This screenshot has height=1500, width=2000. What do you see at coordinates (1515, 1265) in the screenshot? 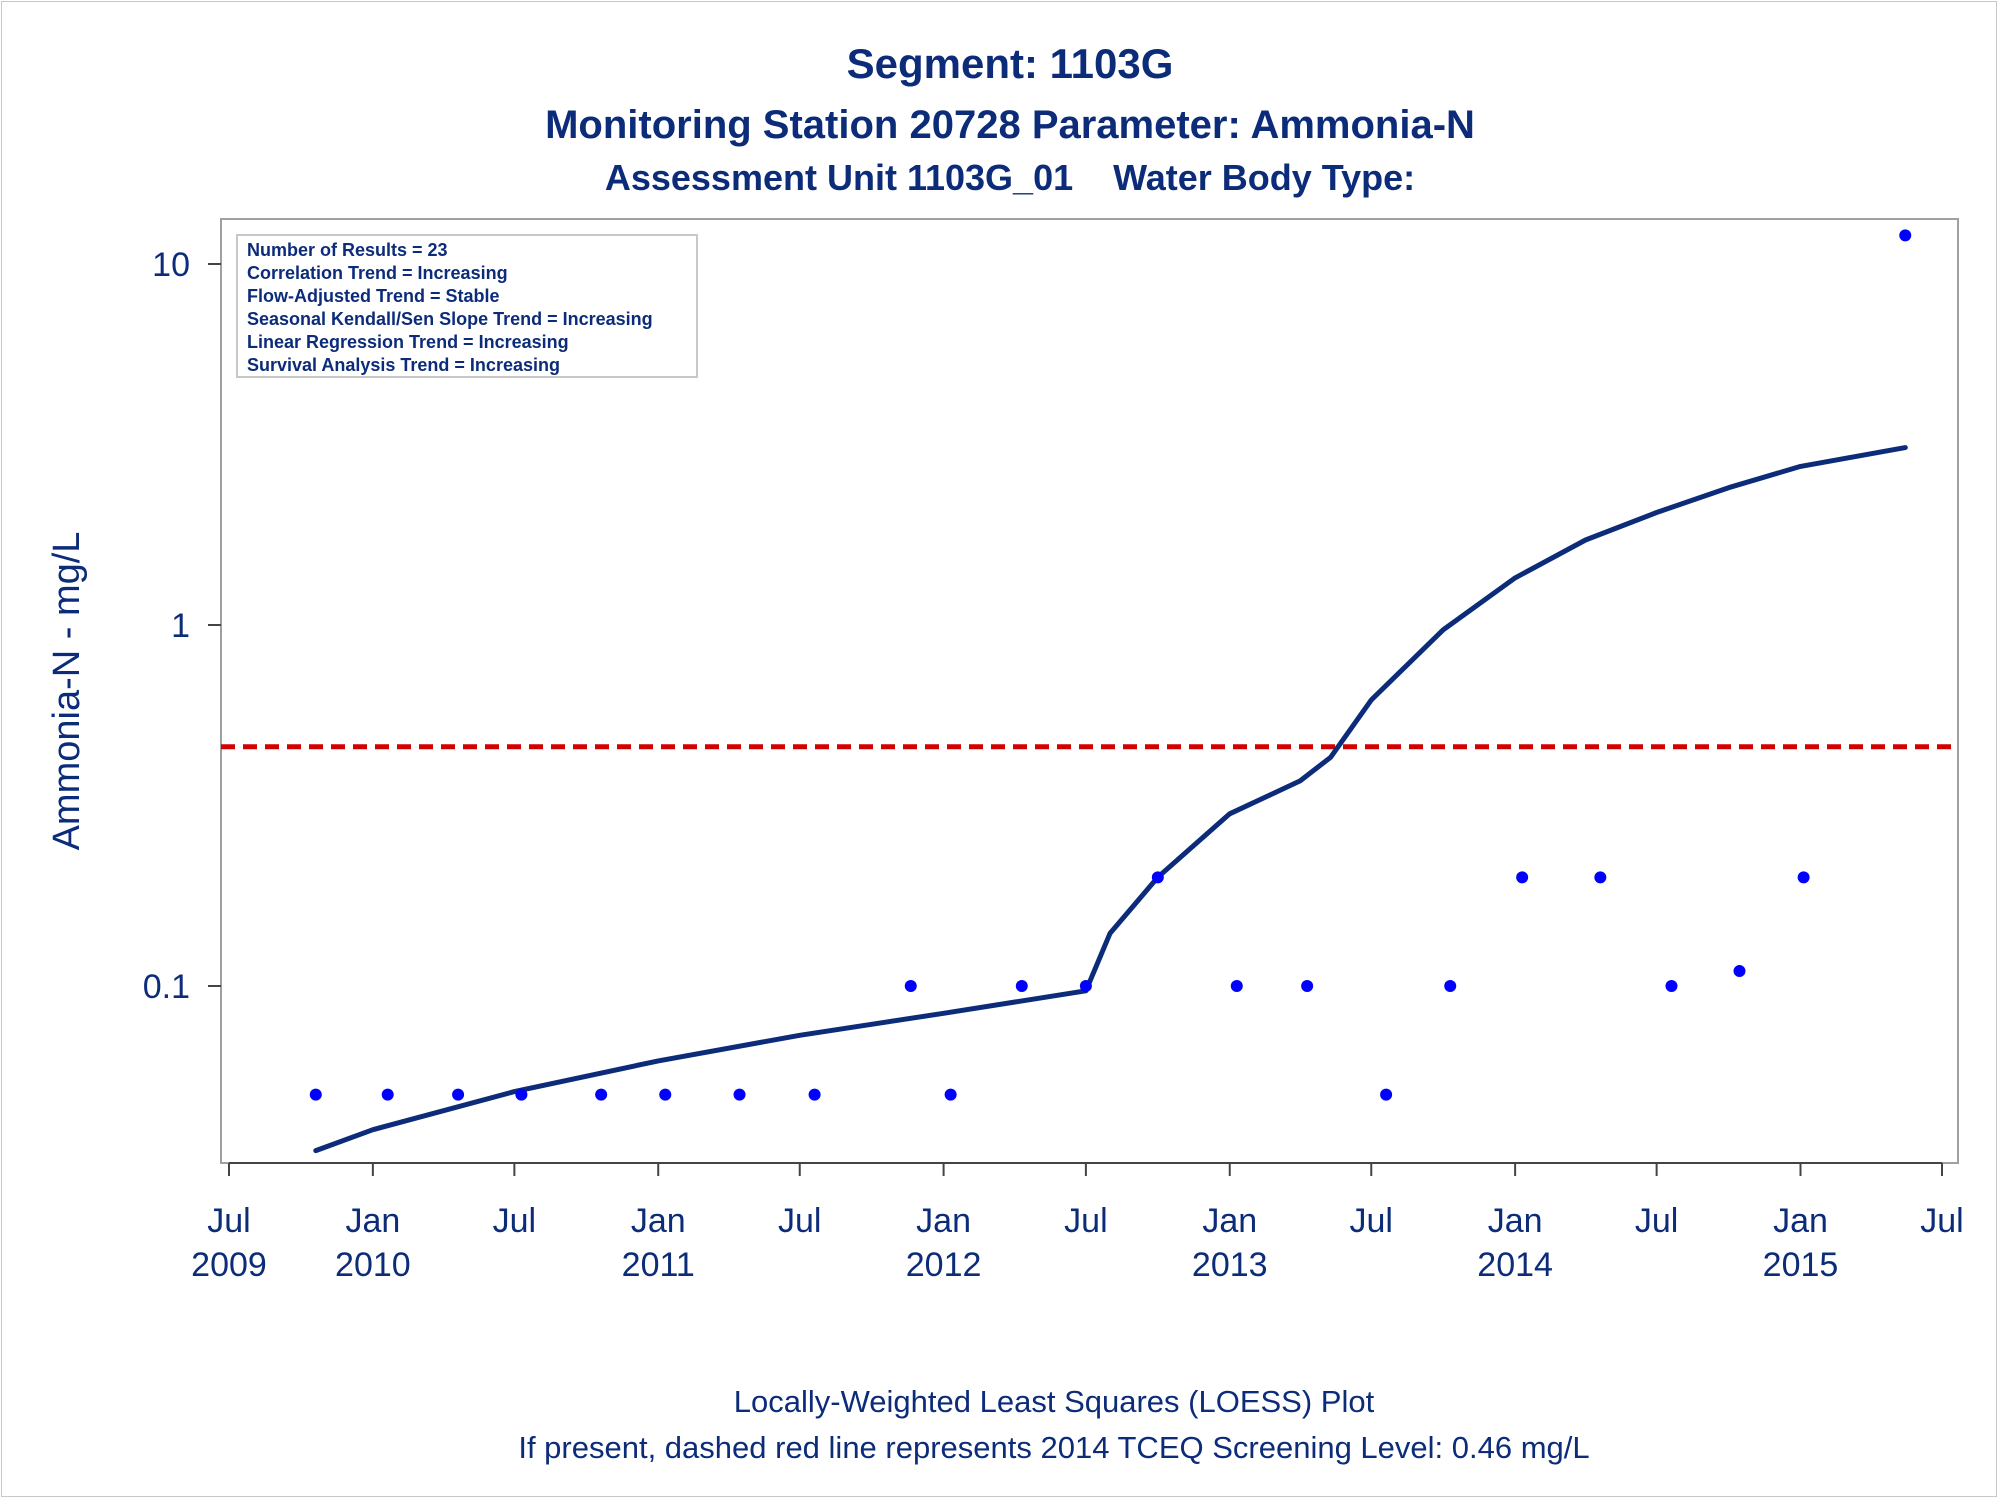
I see `x-tick-year-label: 2014` at bounding box center [1515, 1265].